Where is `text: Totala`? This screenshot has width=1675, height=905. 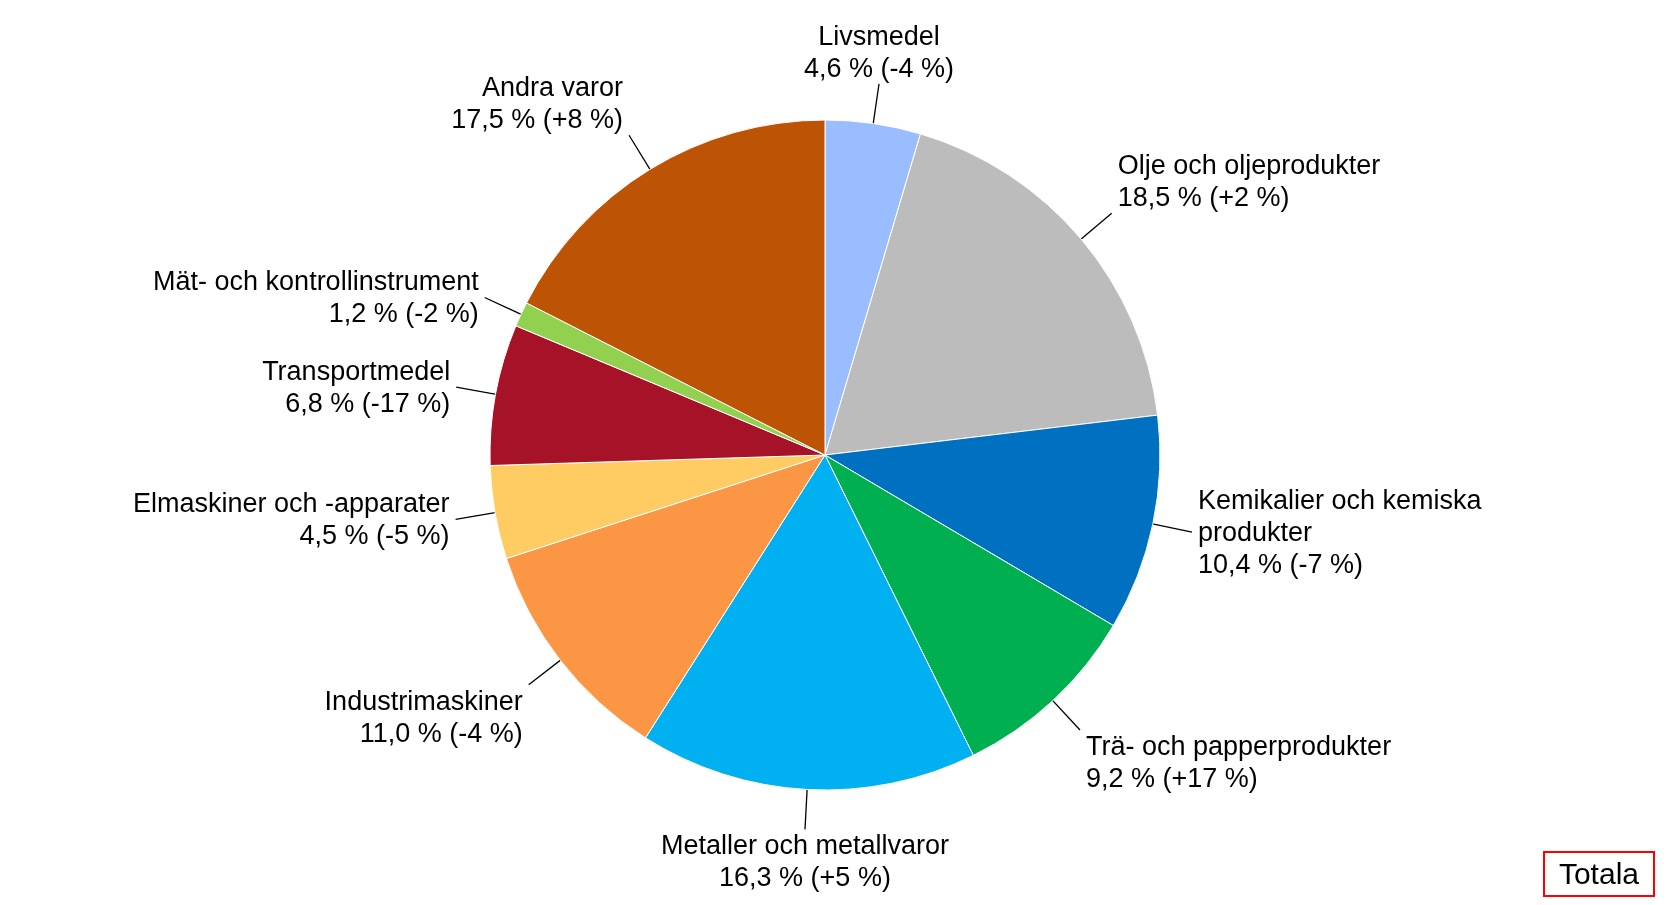
text: Totala is located at coordinates (1598, 874).